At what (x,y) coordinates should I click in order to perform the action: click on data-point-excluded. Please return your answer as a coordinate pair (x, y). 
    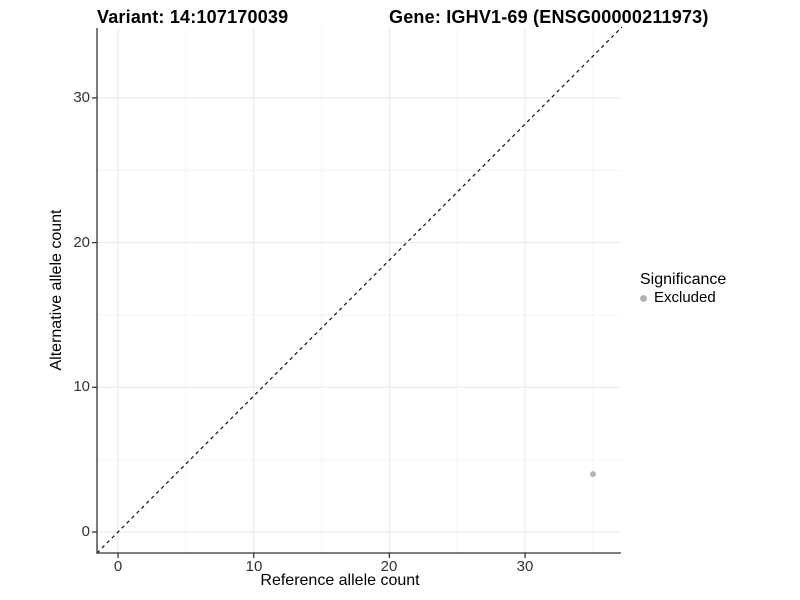
    Looking at the image, I should click on (592, 474).